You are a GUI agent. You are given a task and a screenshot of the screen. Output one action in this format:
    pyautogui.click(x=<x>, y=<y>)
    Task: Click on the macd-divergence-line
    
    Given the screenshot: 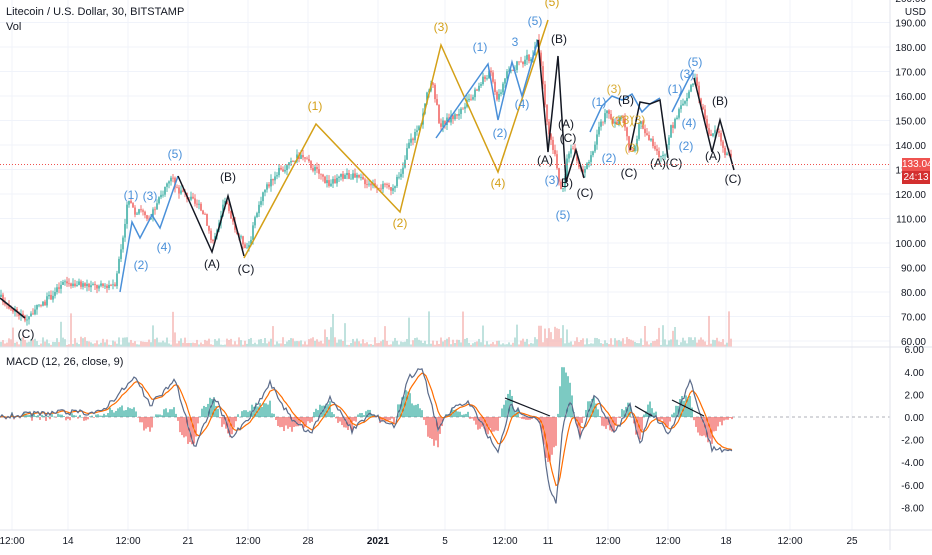 What is the action you would take?
    pyautogui.click(x=688, y=408)
    